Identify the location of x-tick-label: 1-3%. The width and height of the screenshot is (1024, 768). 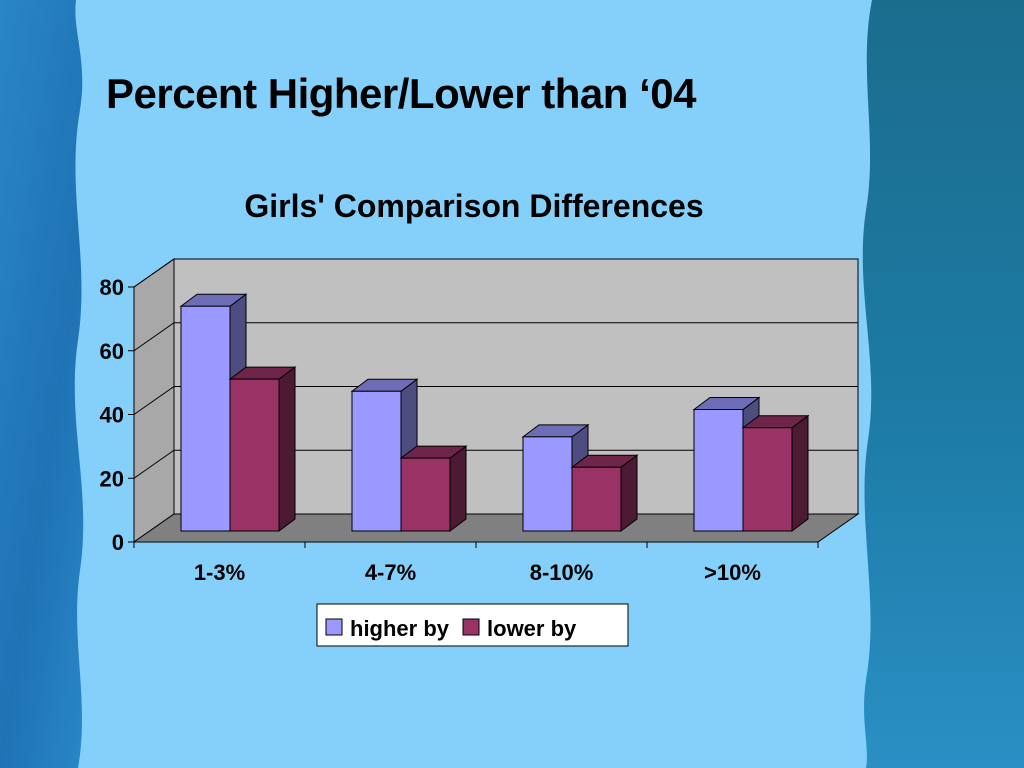
(219, 572).